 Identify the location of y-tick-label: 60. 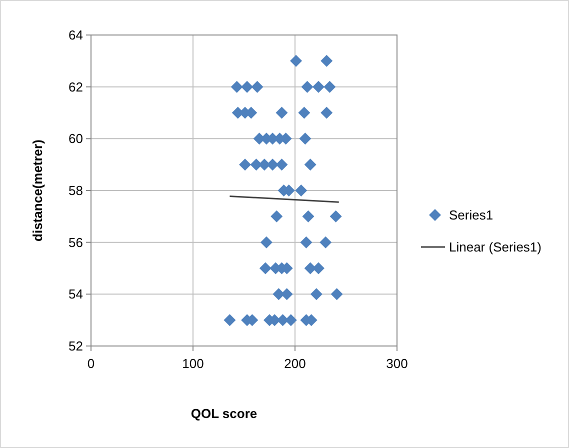
(75, 138).